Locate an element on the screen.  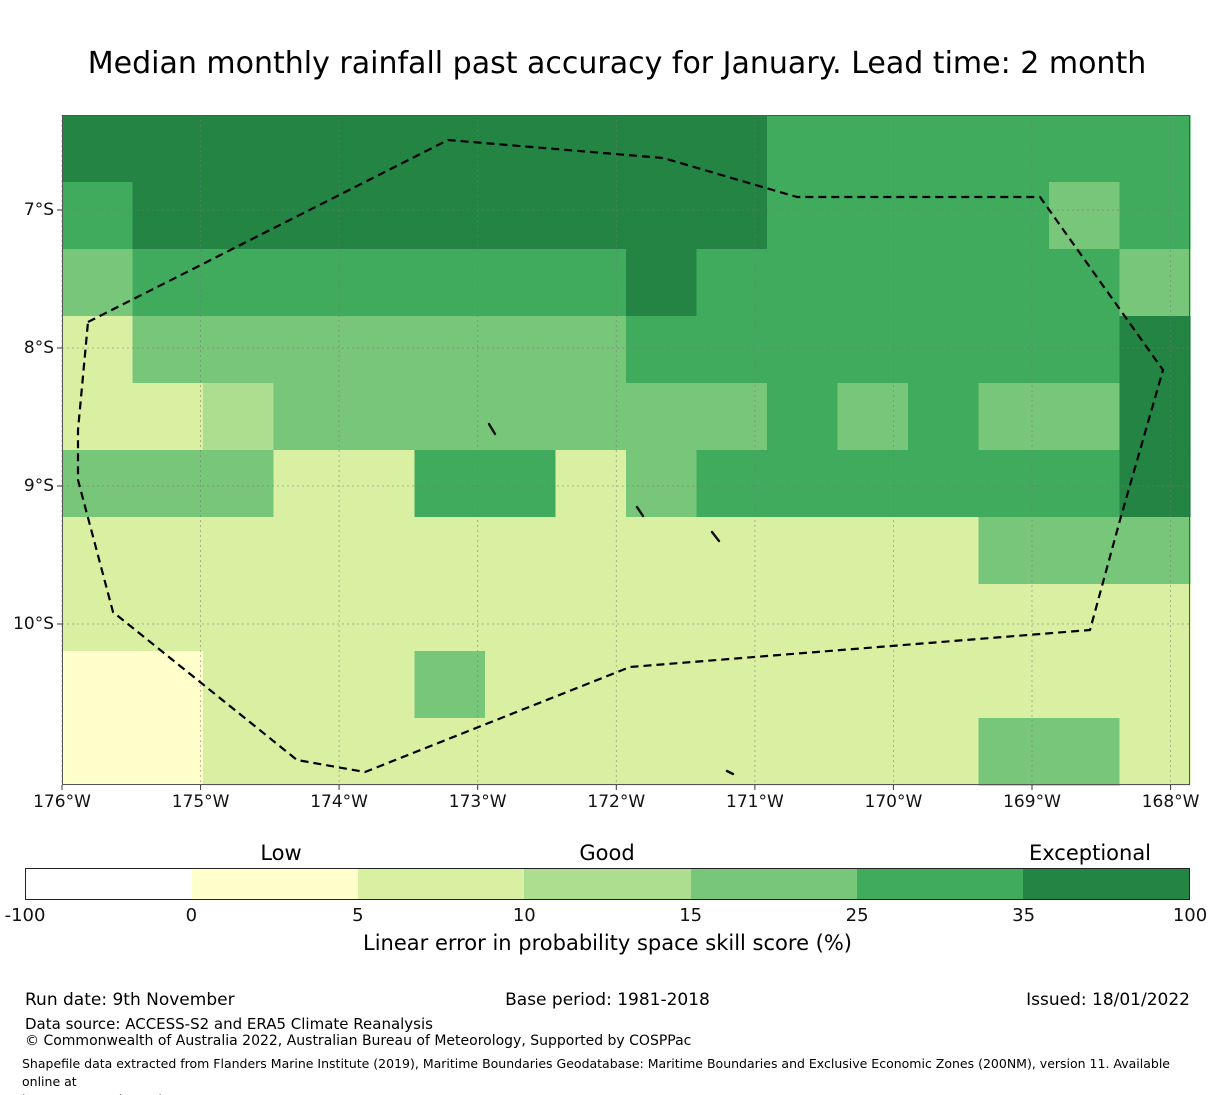
colorbar-tick-label: 5 is located at coordinates (358, 915).